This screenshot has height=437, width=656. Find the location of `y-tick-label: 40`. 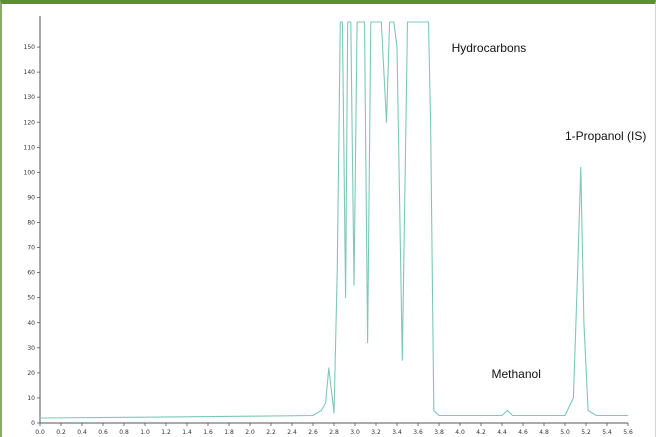

y-tick-label: 40 is located at coordinates (31, 323).